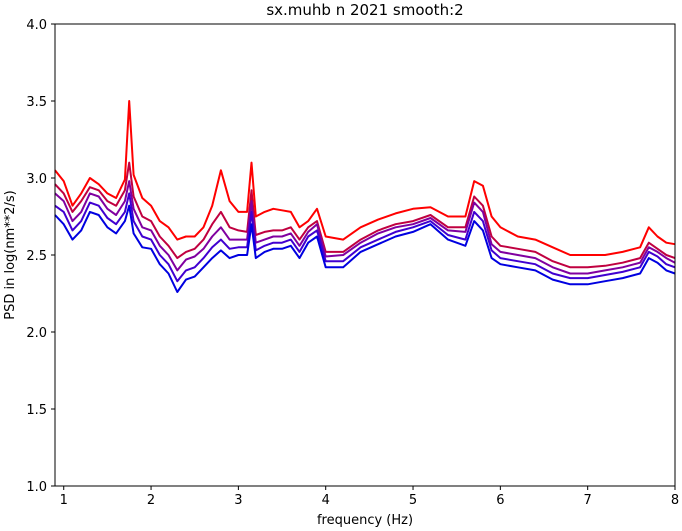 The height and width of the screenshot is (531, 682). Describe the element at coordinates (36, 410) in the screenshot. I see `y-tick-label: 1.5` at that location.